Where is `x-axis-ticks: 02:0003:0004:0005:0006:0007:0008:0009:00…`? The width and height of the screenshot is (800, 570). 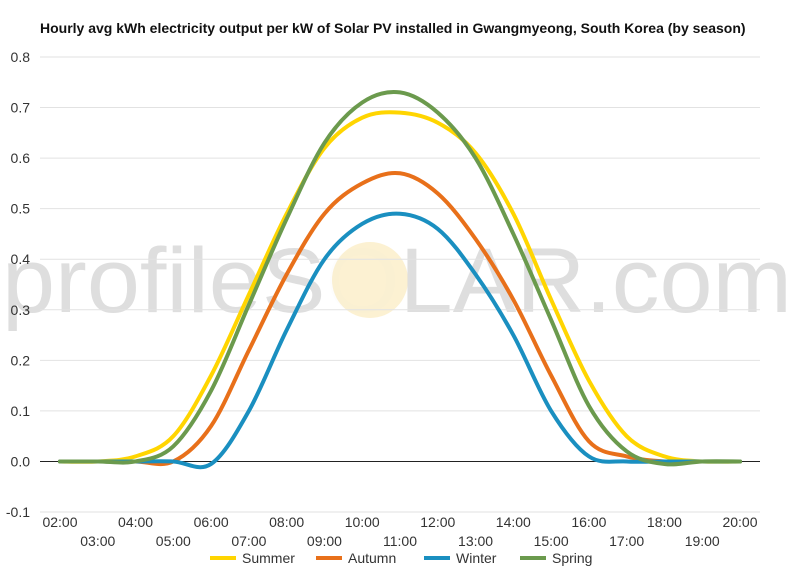
x-axis-ticks: 02:0003:0004:0005:0006:0007:0008:0009:00… is located at coordinates (399, 531).